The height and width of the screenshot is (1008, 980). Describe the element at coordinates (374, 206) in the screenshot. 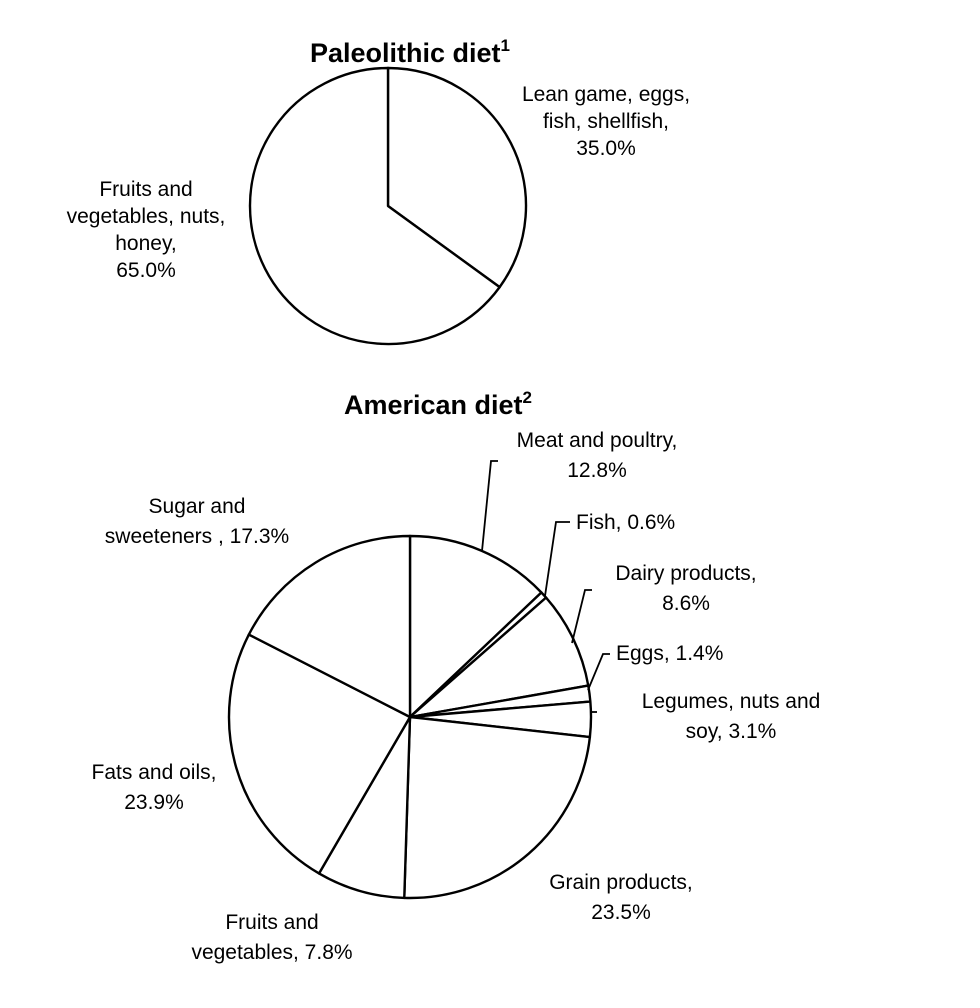

I see `paleolithic-diet-slice-fruits-and` at that location.